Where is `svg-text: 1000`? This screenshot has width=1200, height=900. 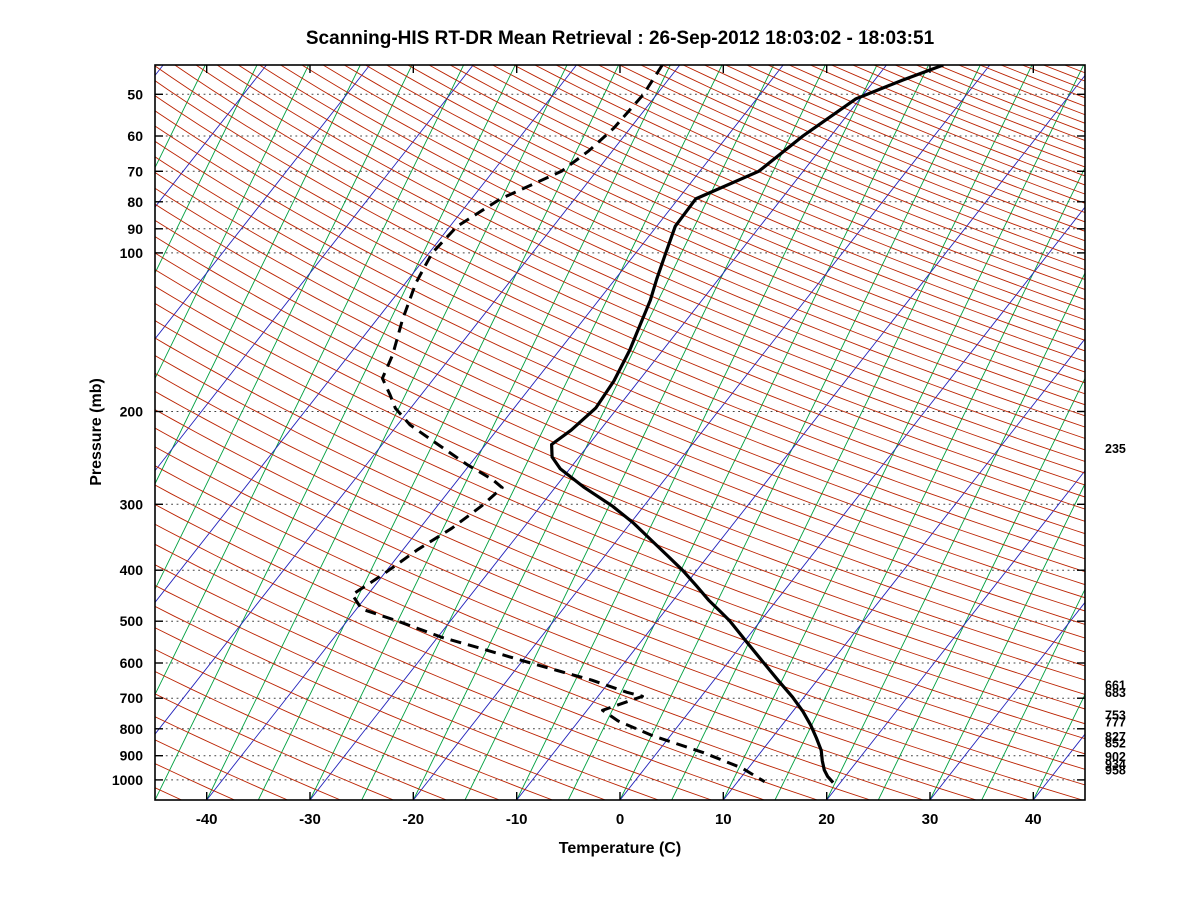 svg-text: 1000 is located at coordinates (127, 780).